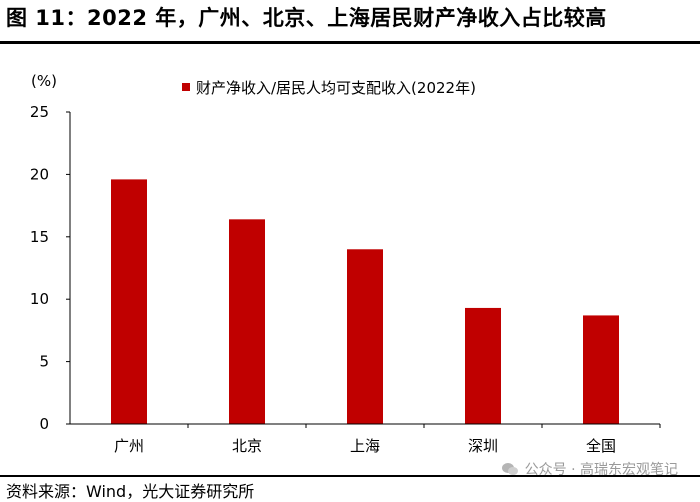 This screenshot has width=700, height=502. What do you see at coordinates (39, 174) in the screenshot?
I see `y-tick-label: 20` at bounding box center [39, 174].